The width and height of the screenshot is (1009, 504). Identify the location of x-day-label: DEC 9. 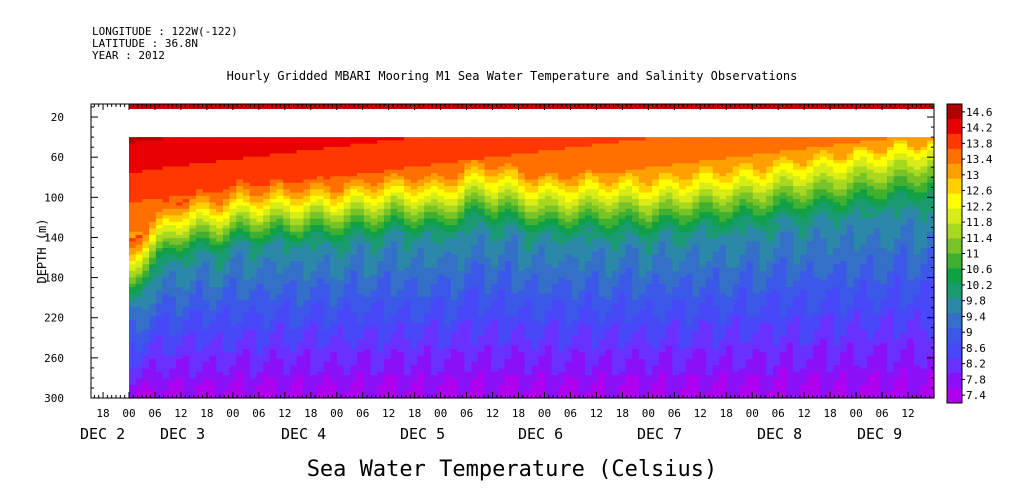
(879, 434).